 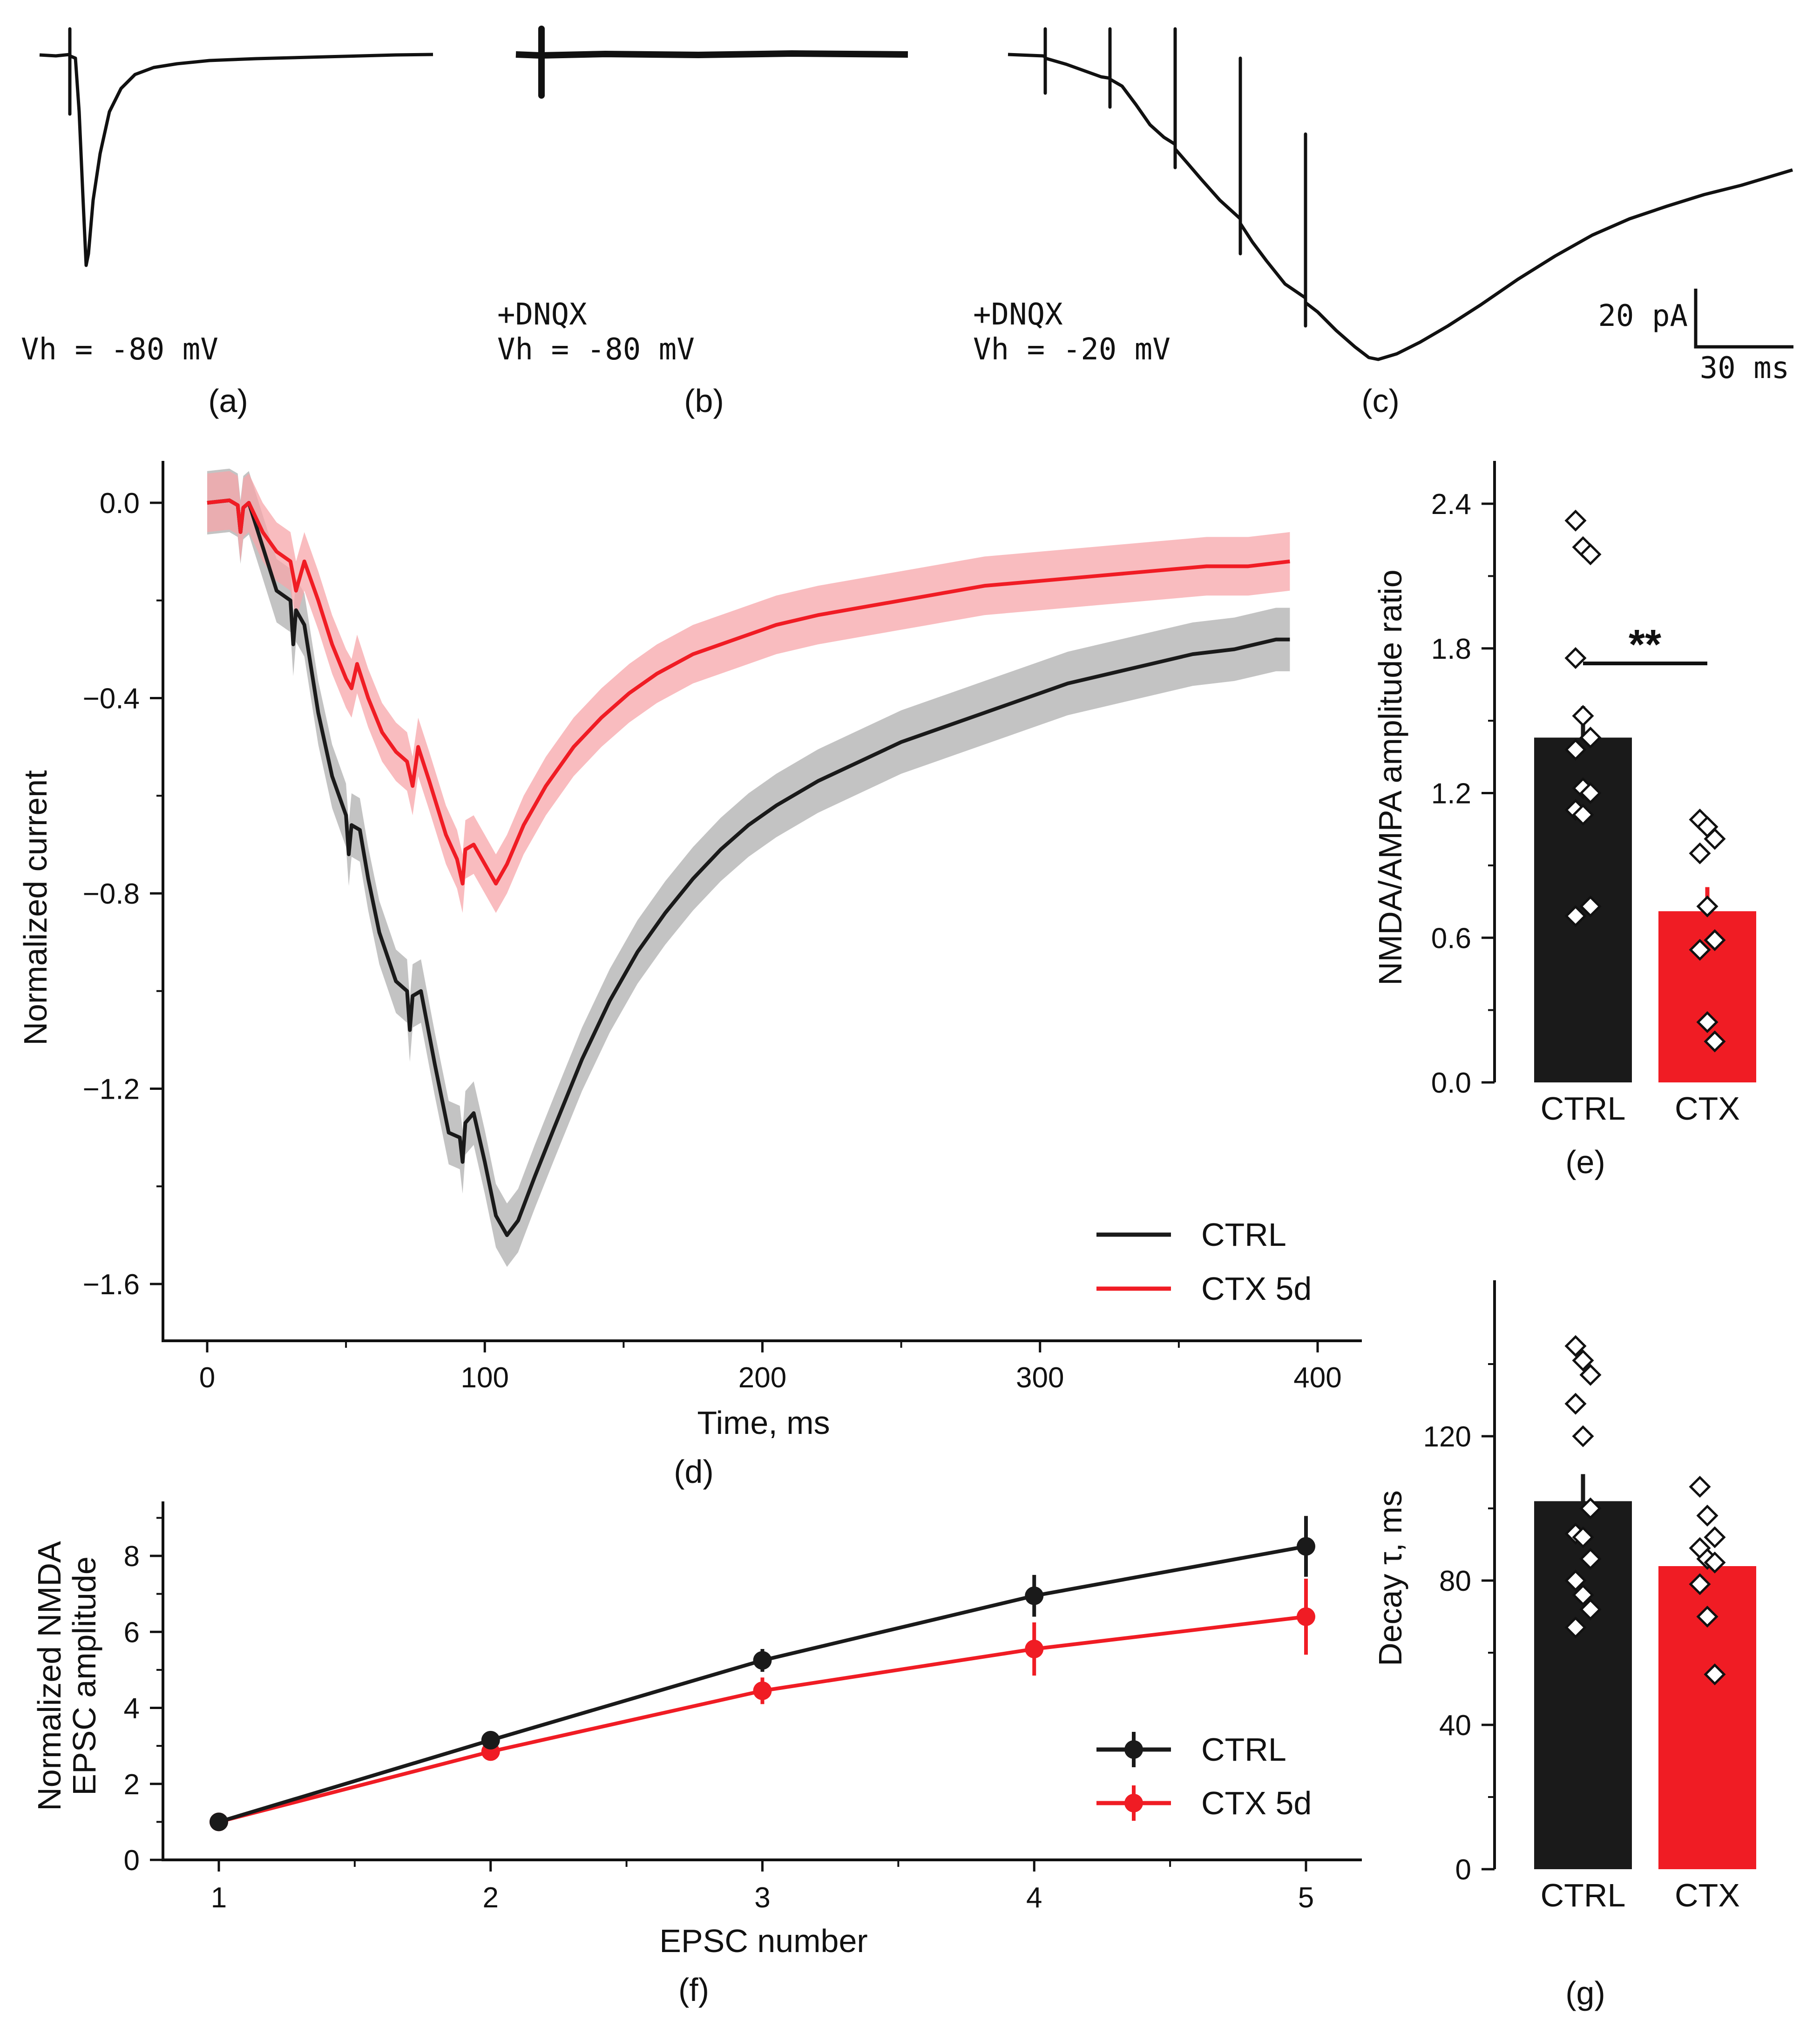 I want to click on chart-g: 0 40 80 120 CTRL CTX Decay τ, ms (g), so click(x=1564, y=1645).